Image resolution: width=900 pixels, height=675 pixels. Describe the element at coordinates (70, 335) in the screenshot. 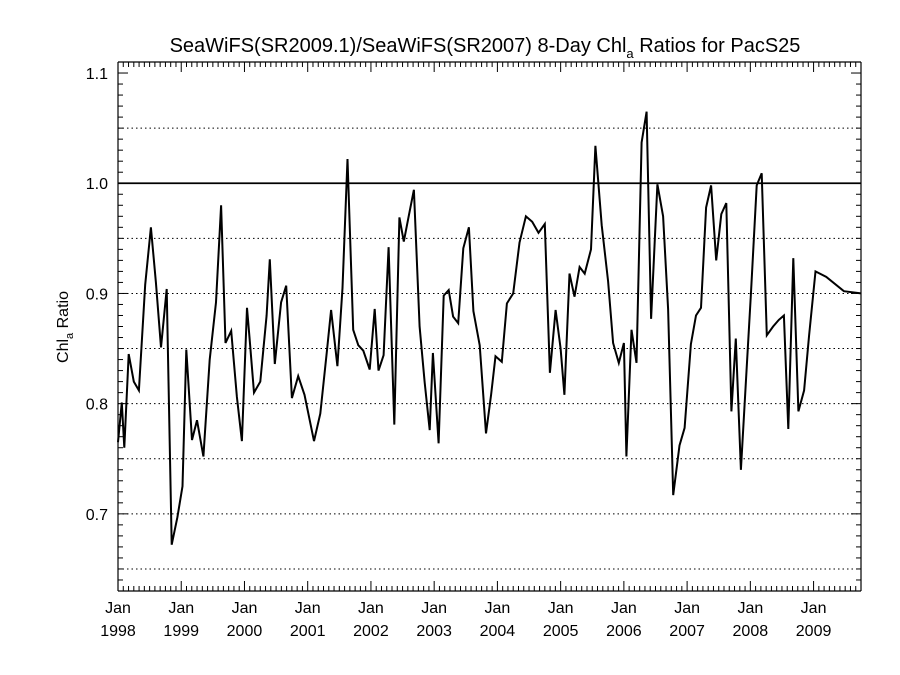

I see `y-axis-label-subscript: a` at that location.